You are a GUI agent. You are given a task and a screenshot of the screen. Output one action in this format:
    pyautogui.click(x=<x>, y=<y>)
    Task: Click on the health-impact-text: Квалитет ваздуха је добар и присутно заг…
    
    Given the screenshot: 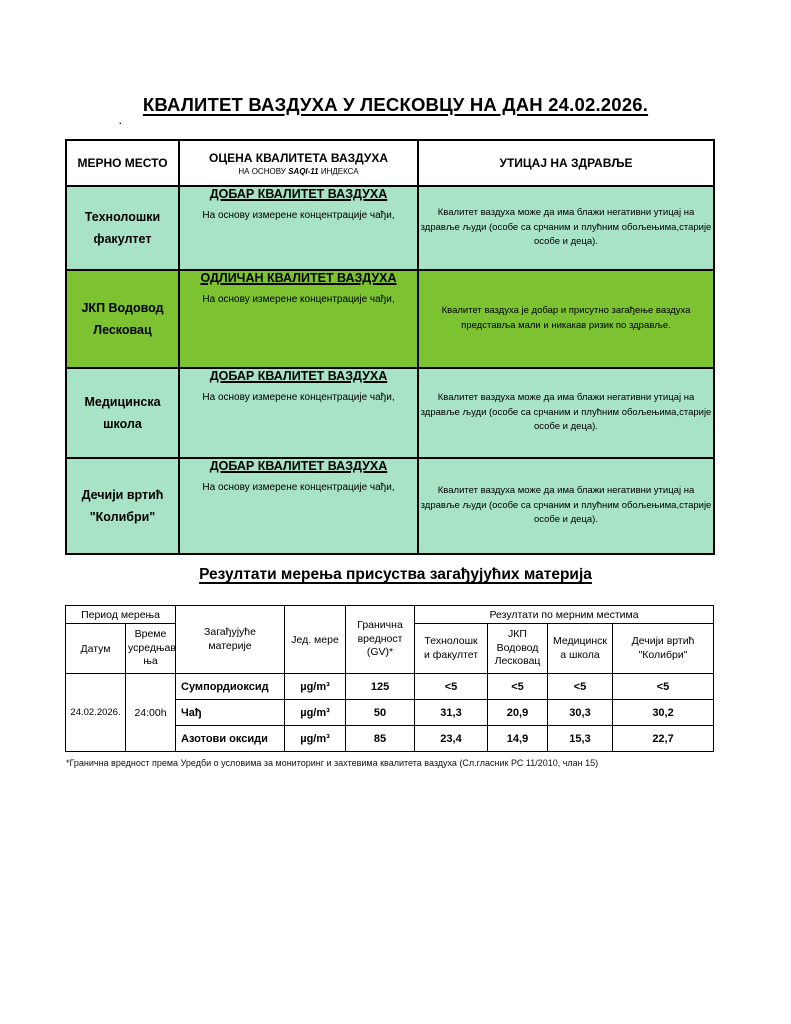 What is the action you would take?
    pyautogui.click(x=566, y=319)
    